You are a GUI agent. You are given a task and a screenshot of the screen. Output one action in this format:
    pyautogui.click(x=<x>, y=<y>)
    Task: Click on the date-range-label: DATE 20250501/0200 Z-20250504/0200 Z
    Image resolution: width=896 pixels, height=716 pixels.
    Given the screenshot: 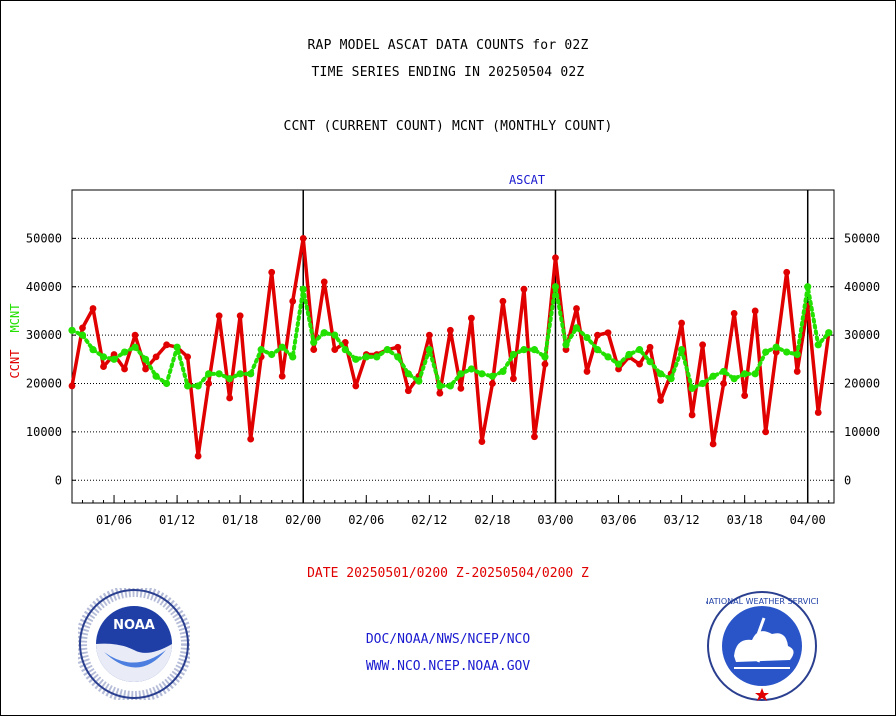 What is the action you would take?
    pyautogui.click(x=448, y=573)
    